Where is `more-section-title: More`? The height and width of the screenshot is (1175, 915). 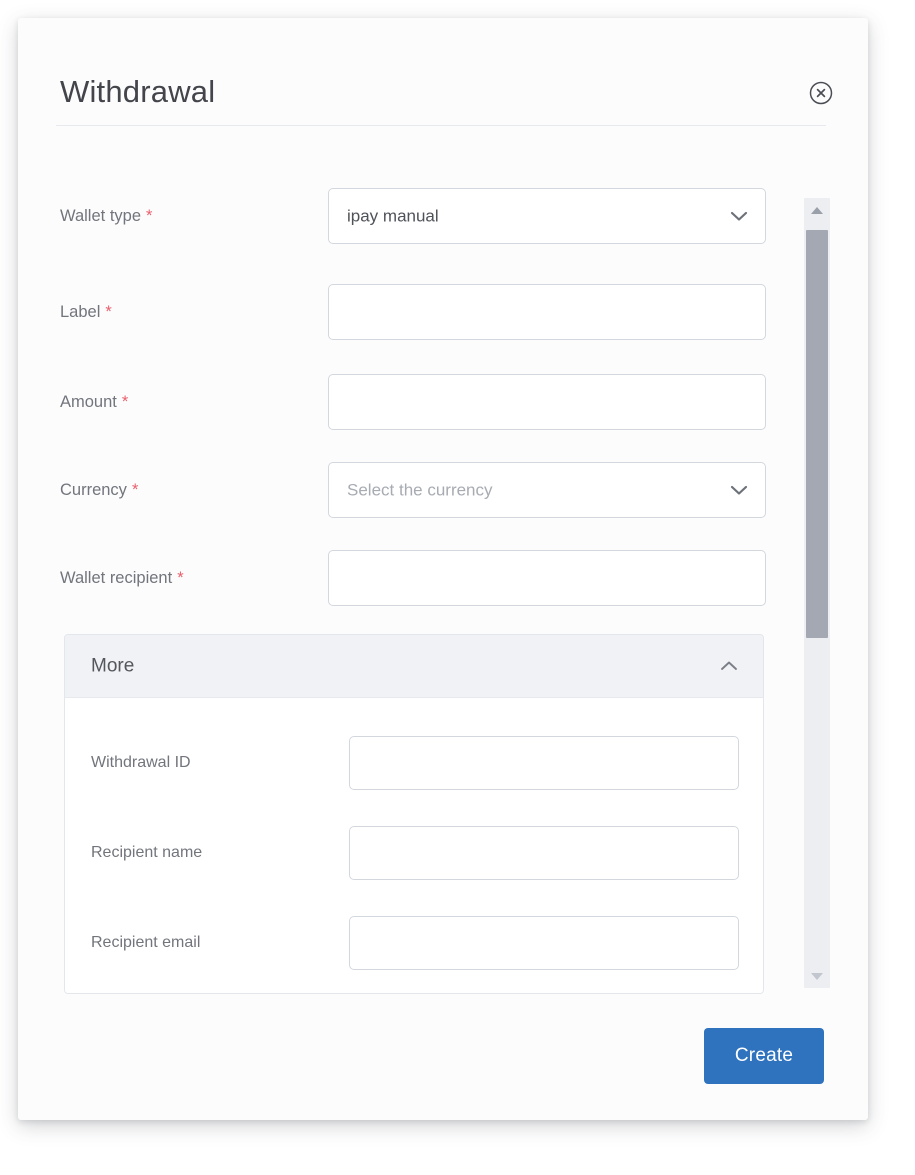 more-section-title: More is located at coordinates (113, 666).